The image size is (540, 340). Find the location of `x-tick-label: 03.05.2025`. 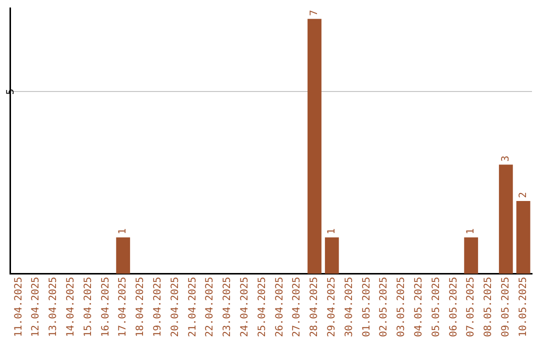

x-tick-label: 03.05.2025 is located at coordinates (402, 307).